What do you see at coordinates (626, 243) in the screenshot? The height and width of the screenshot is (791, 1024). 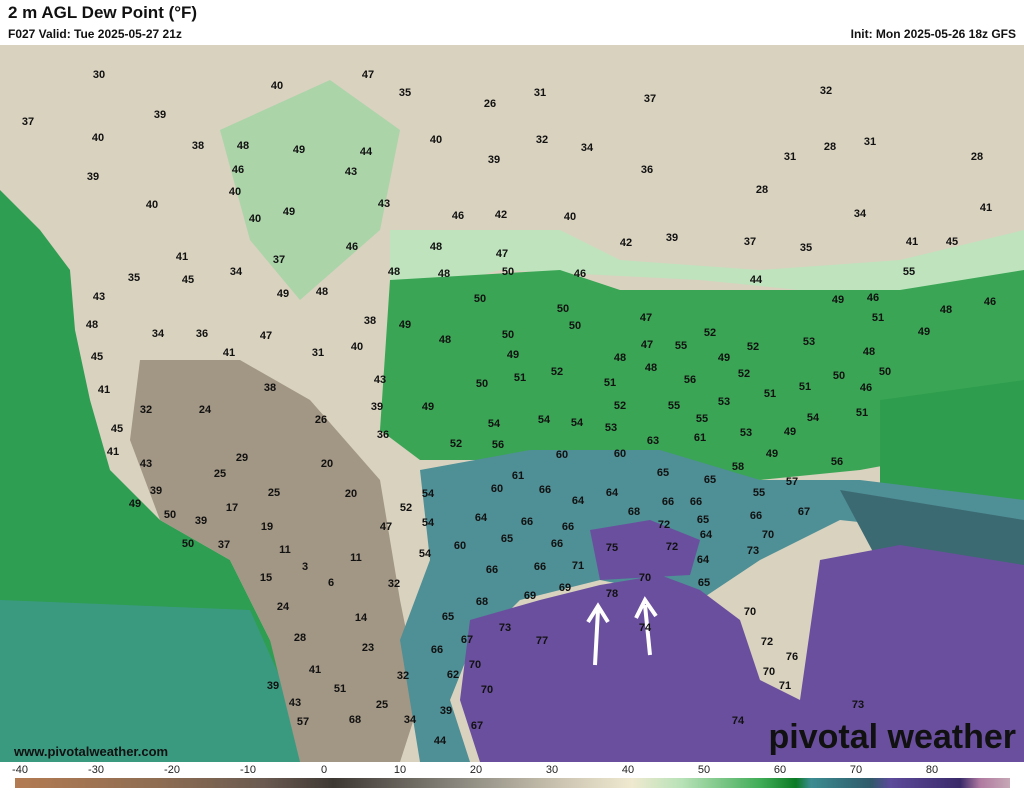 I see `dew-point-label: 42` at bounding box center [626, 243].